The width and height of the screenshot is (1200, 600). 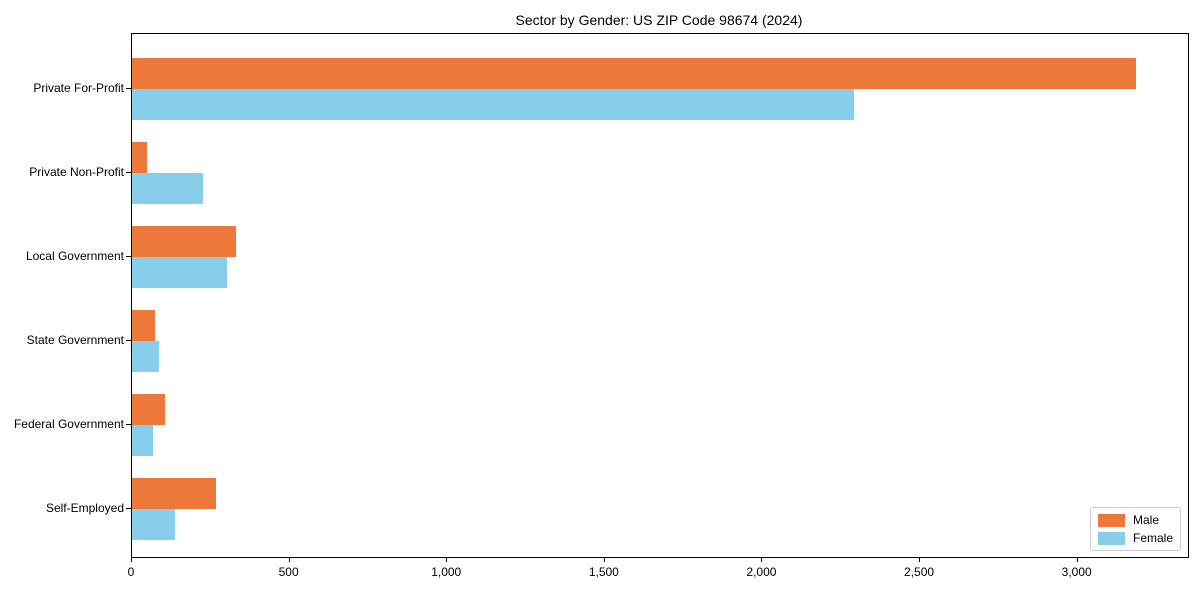 What do you see at coordinates (288, 572) in the screenshot?
I see `x-tick-label-500: 500` at bounding box center [288, 572].